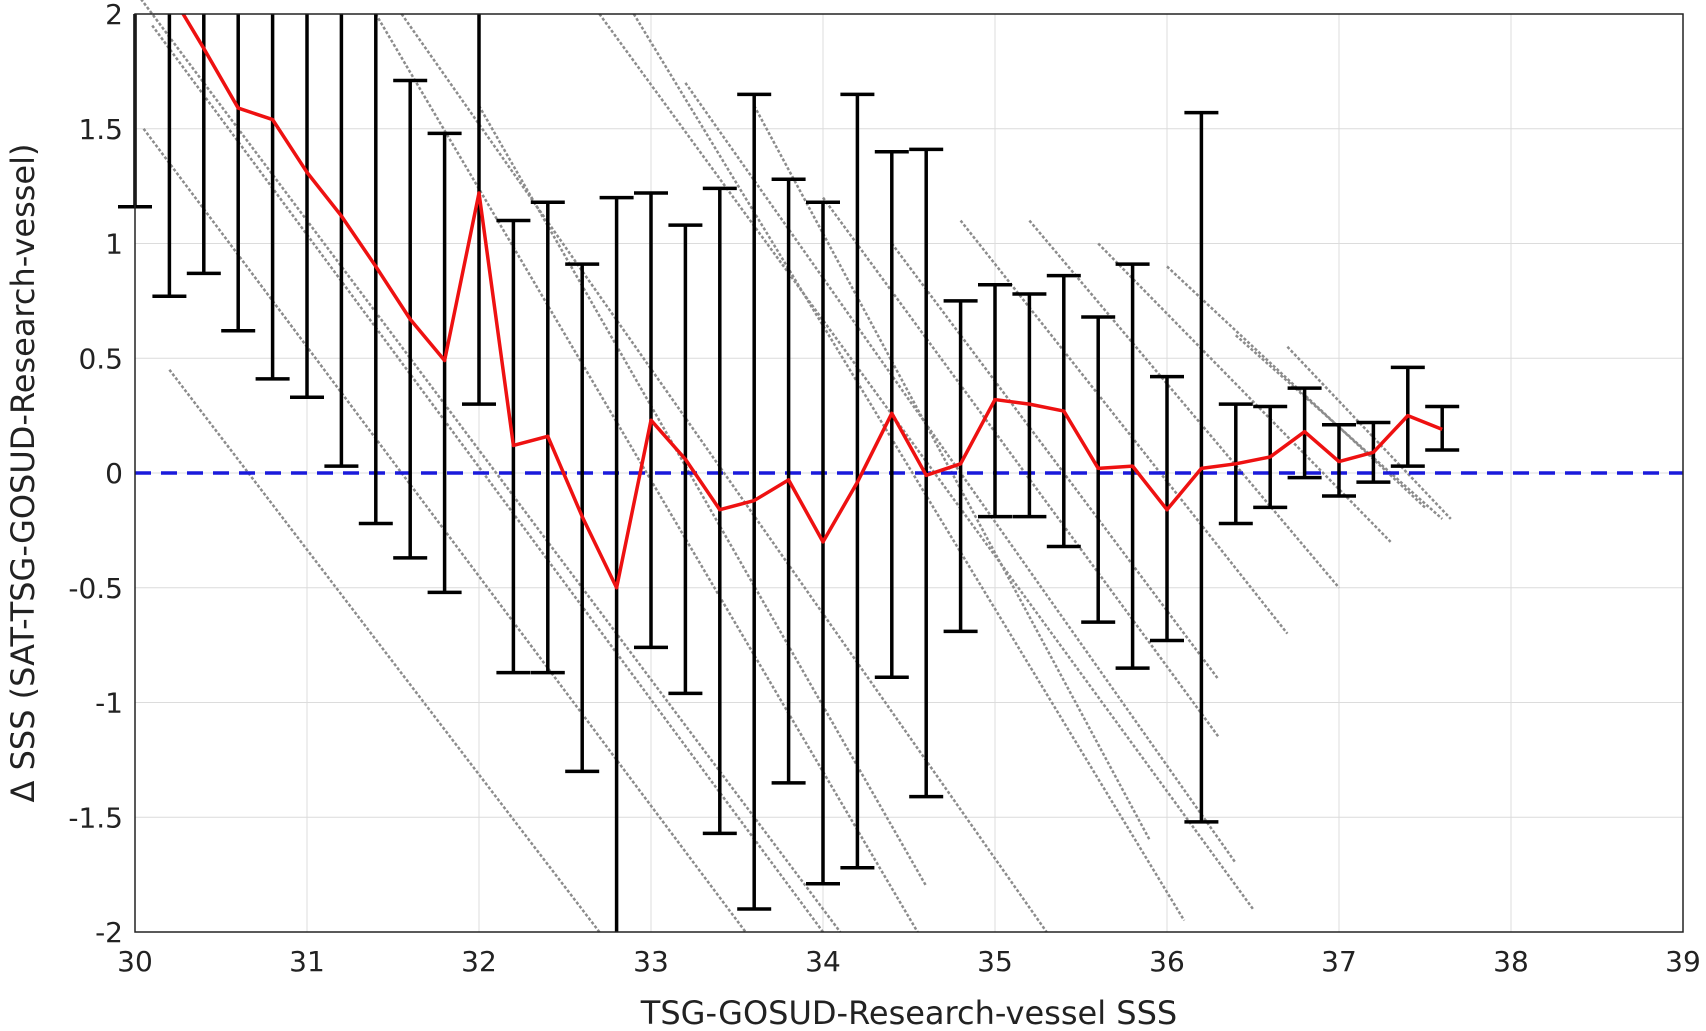  Describe the element at coordinates (479, 961) in the screenshot. I see `x-tick-label: 32` at that location.